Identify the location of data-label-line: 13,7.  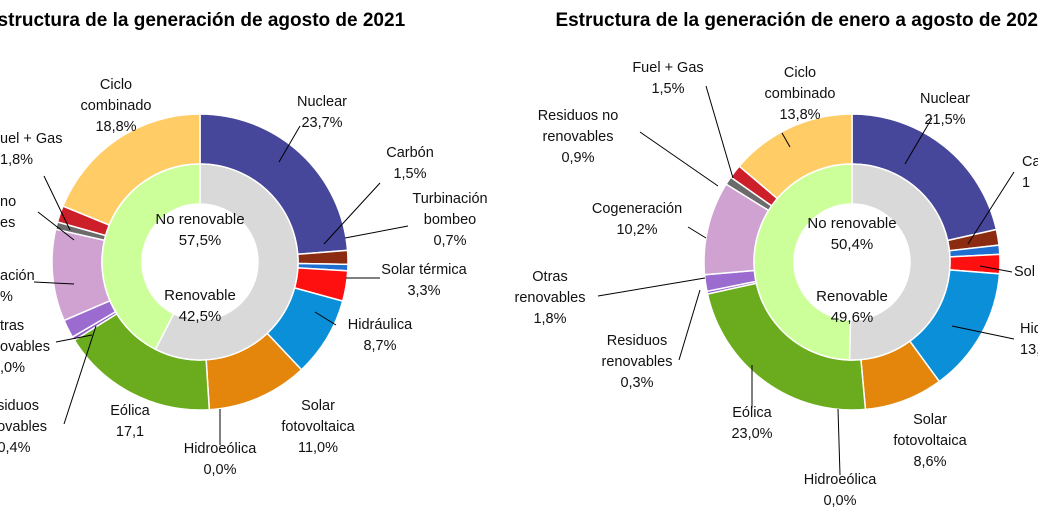
(1029, 350).